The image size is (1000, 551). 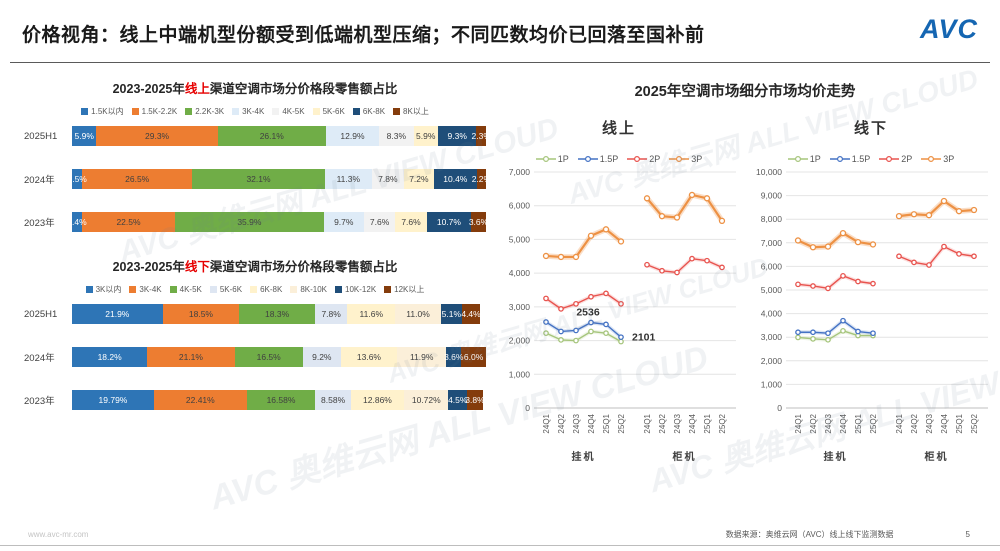 What do you see at coordinates (520, 206) in the screenshot?
I see `y-axis-tick: 6,000` at bounding box center [520, 206].